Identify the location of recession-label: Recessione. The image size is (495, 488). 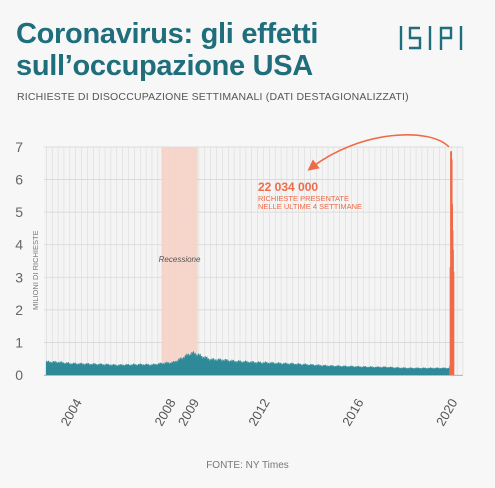
(180, 259).